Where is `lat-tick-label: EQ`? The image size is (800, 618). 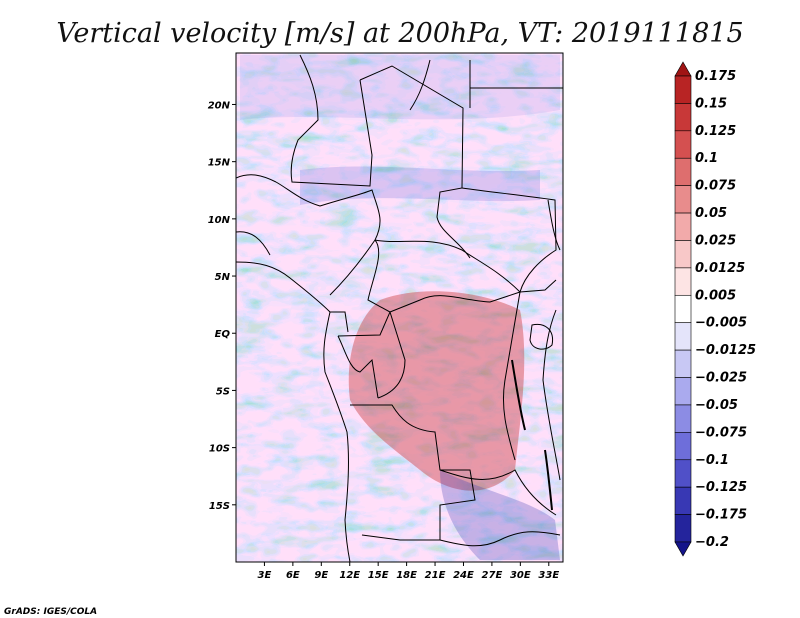 lat-tick-label: EQ is located at coordinates (223, 334).